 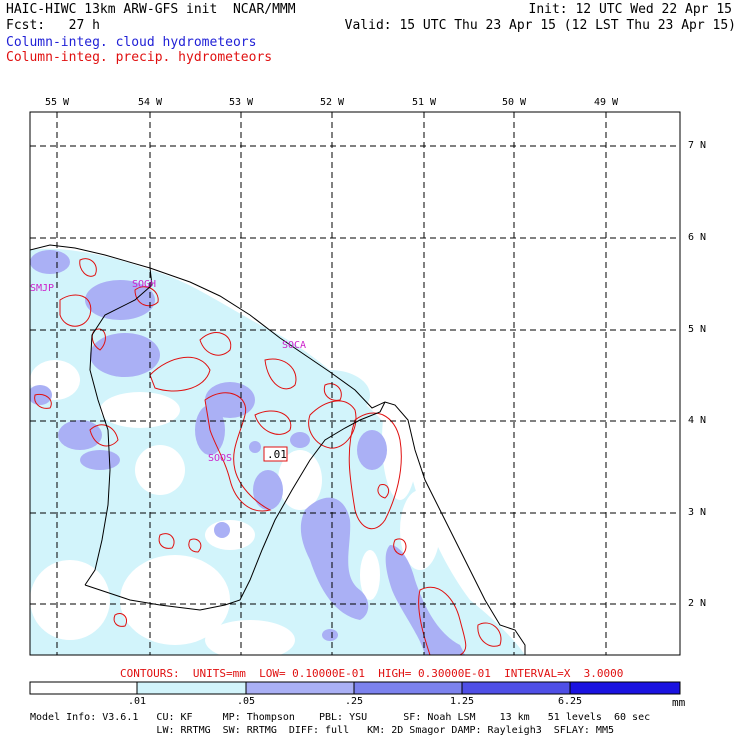 What do you see at coordinates (424, 102) in the screenshot?
I see `lon-label: 51 W` at bounding box center [424, 102].